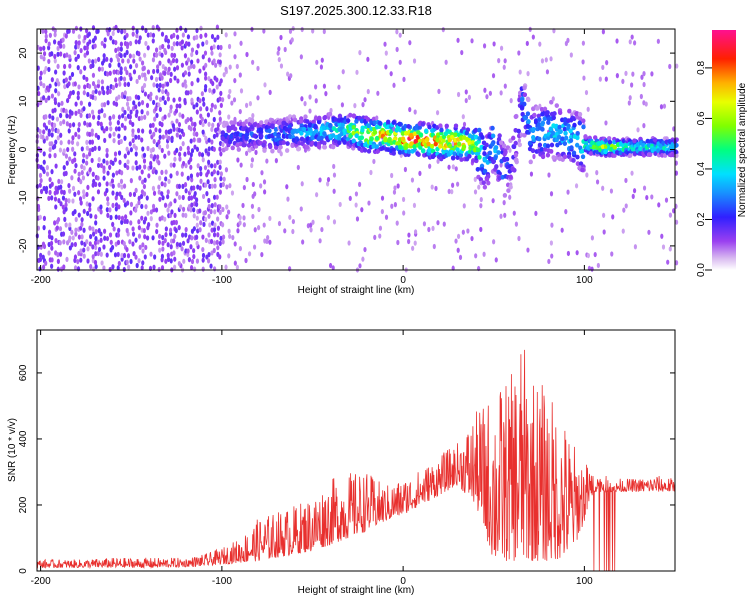 This screenshot has height=600, width=750. Describe the element at coordinates (41, 280) in the screenshot. I see `spectrogram-x-tick-label: -200` at that location.